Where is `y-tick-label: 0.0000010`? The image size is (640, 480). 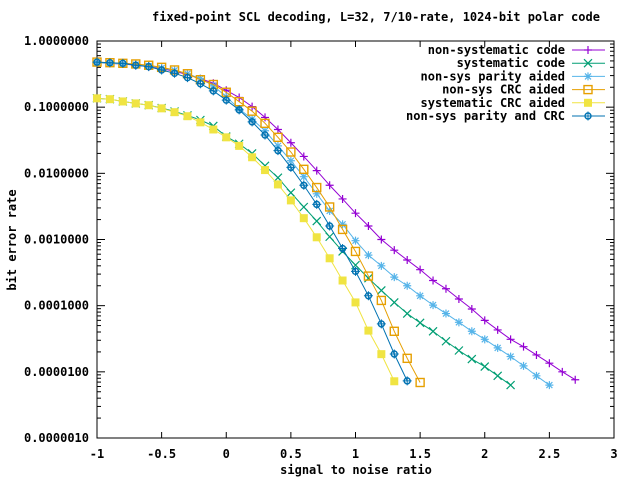 y-tick-label: 0.0000010 is located at coordinates (56, 438).